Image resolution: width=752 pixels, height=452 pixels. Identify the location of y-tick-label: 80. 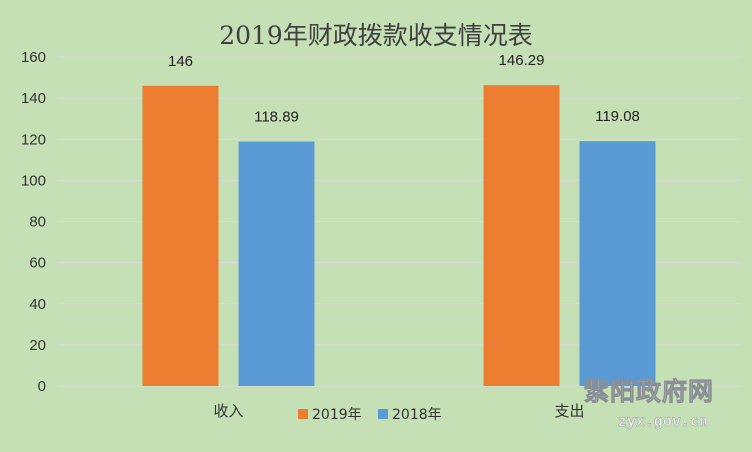
(37, 222).